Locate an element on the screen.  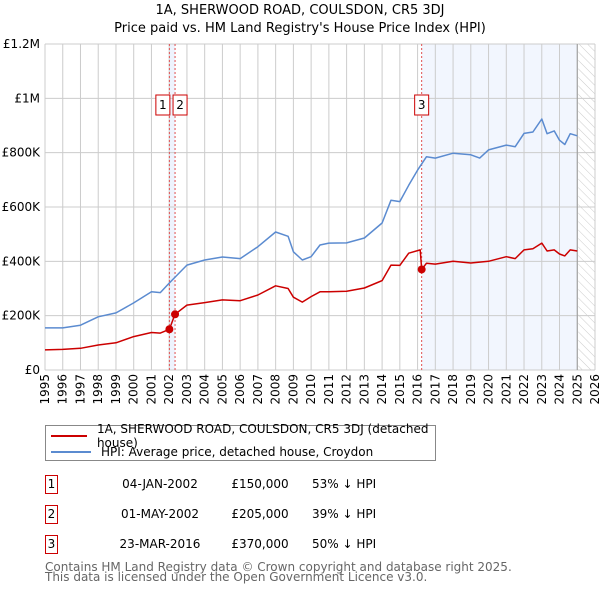
x-tick-label: 2014 is located at coordinates (382, 389).